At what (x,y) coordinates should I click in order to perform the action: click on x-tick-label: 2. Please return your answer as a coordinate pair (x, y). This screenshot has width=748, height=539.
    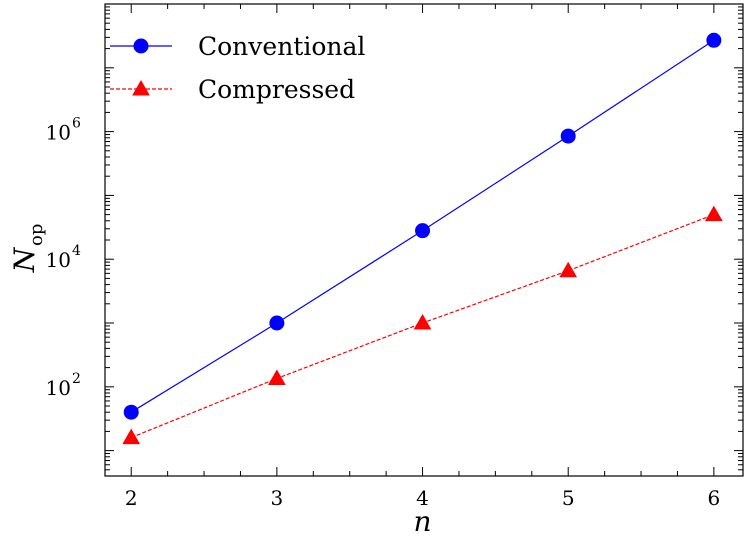
    Looking at the image, I should click on (131, 498).